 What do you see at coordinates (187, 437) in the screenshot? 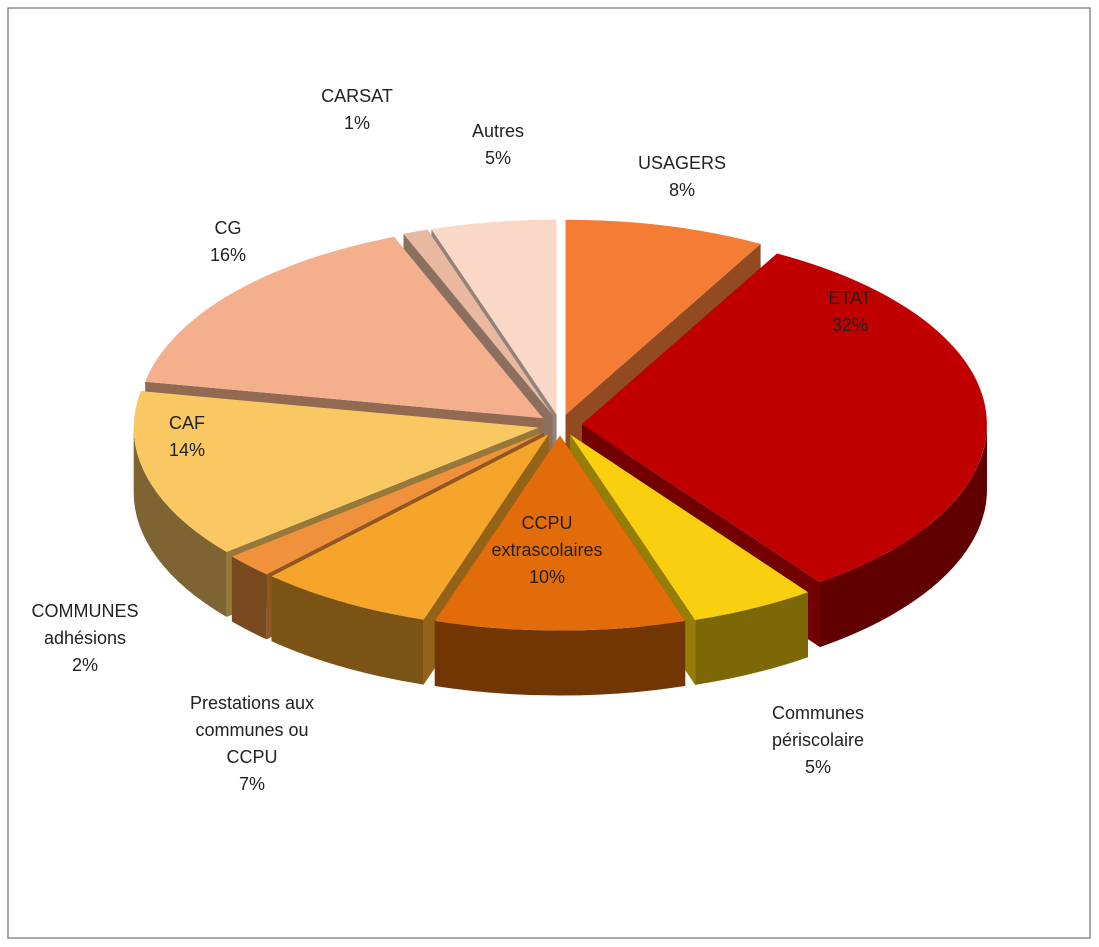
I see `data-label: CAF 14%` at bounding box center [187, 437].